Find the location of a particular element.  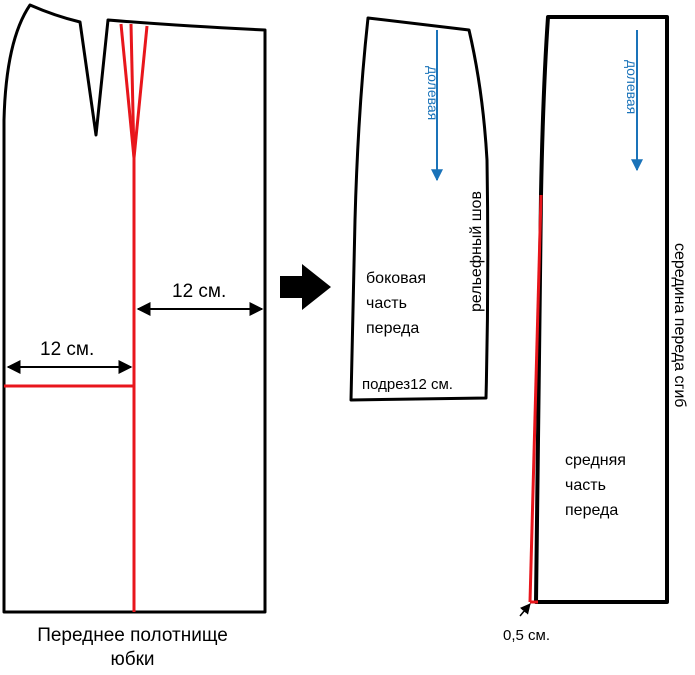

measure-label-left: 12 см. is located at coordinates (67, 349).